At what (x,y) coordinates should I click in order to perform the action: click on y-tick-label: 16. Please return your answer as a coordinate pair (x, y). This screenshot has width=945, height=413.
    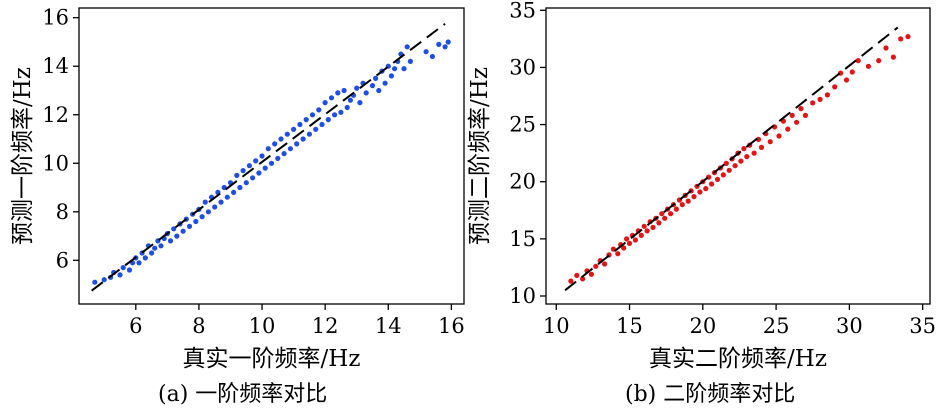
    Looking at the image, I should click on (55, 18).